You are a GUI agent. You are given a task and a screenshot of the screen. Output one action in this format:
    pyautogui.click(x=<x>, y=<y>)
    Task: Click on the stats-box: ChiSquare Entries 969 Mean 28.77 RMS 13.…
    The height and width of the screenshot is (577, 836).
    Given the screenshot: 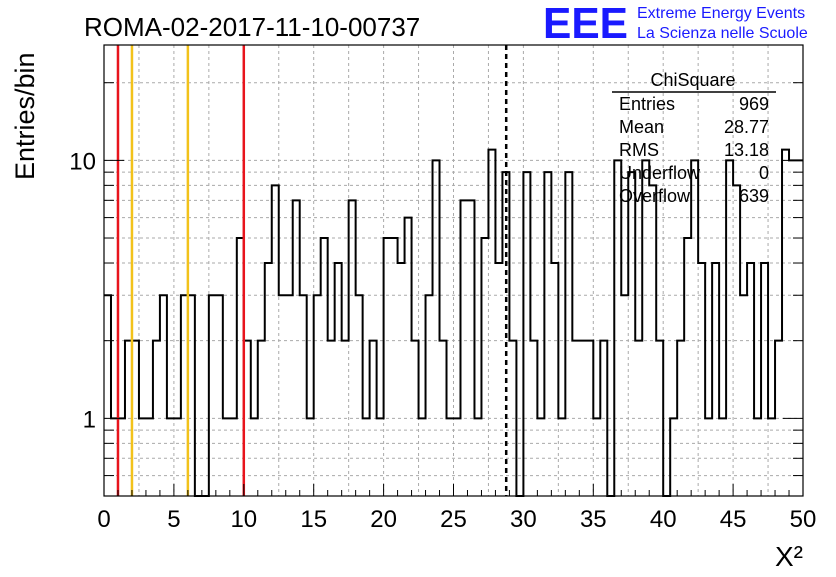 What is the action you would take?
    pyautogui.click(x=694, y=138)
    